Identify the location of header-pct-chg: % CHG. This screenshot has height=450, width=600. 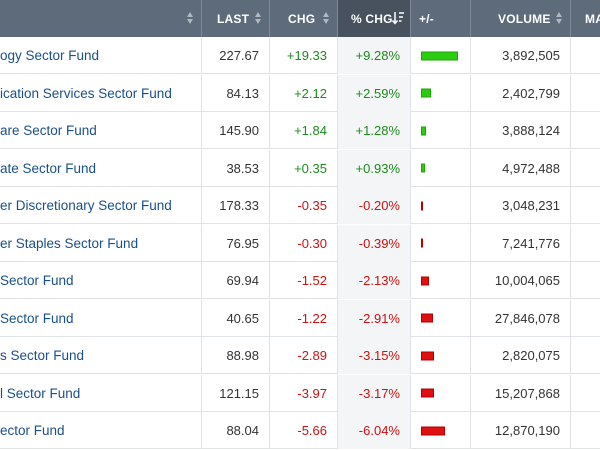
(374, 18).